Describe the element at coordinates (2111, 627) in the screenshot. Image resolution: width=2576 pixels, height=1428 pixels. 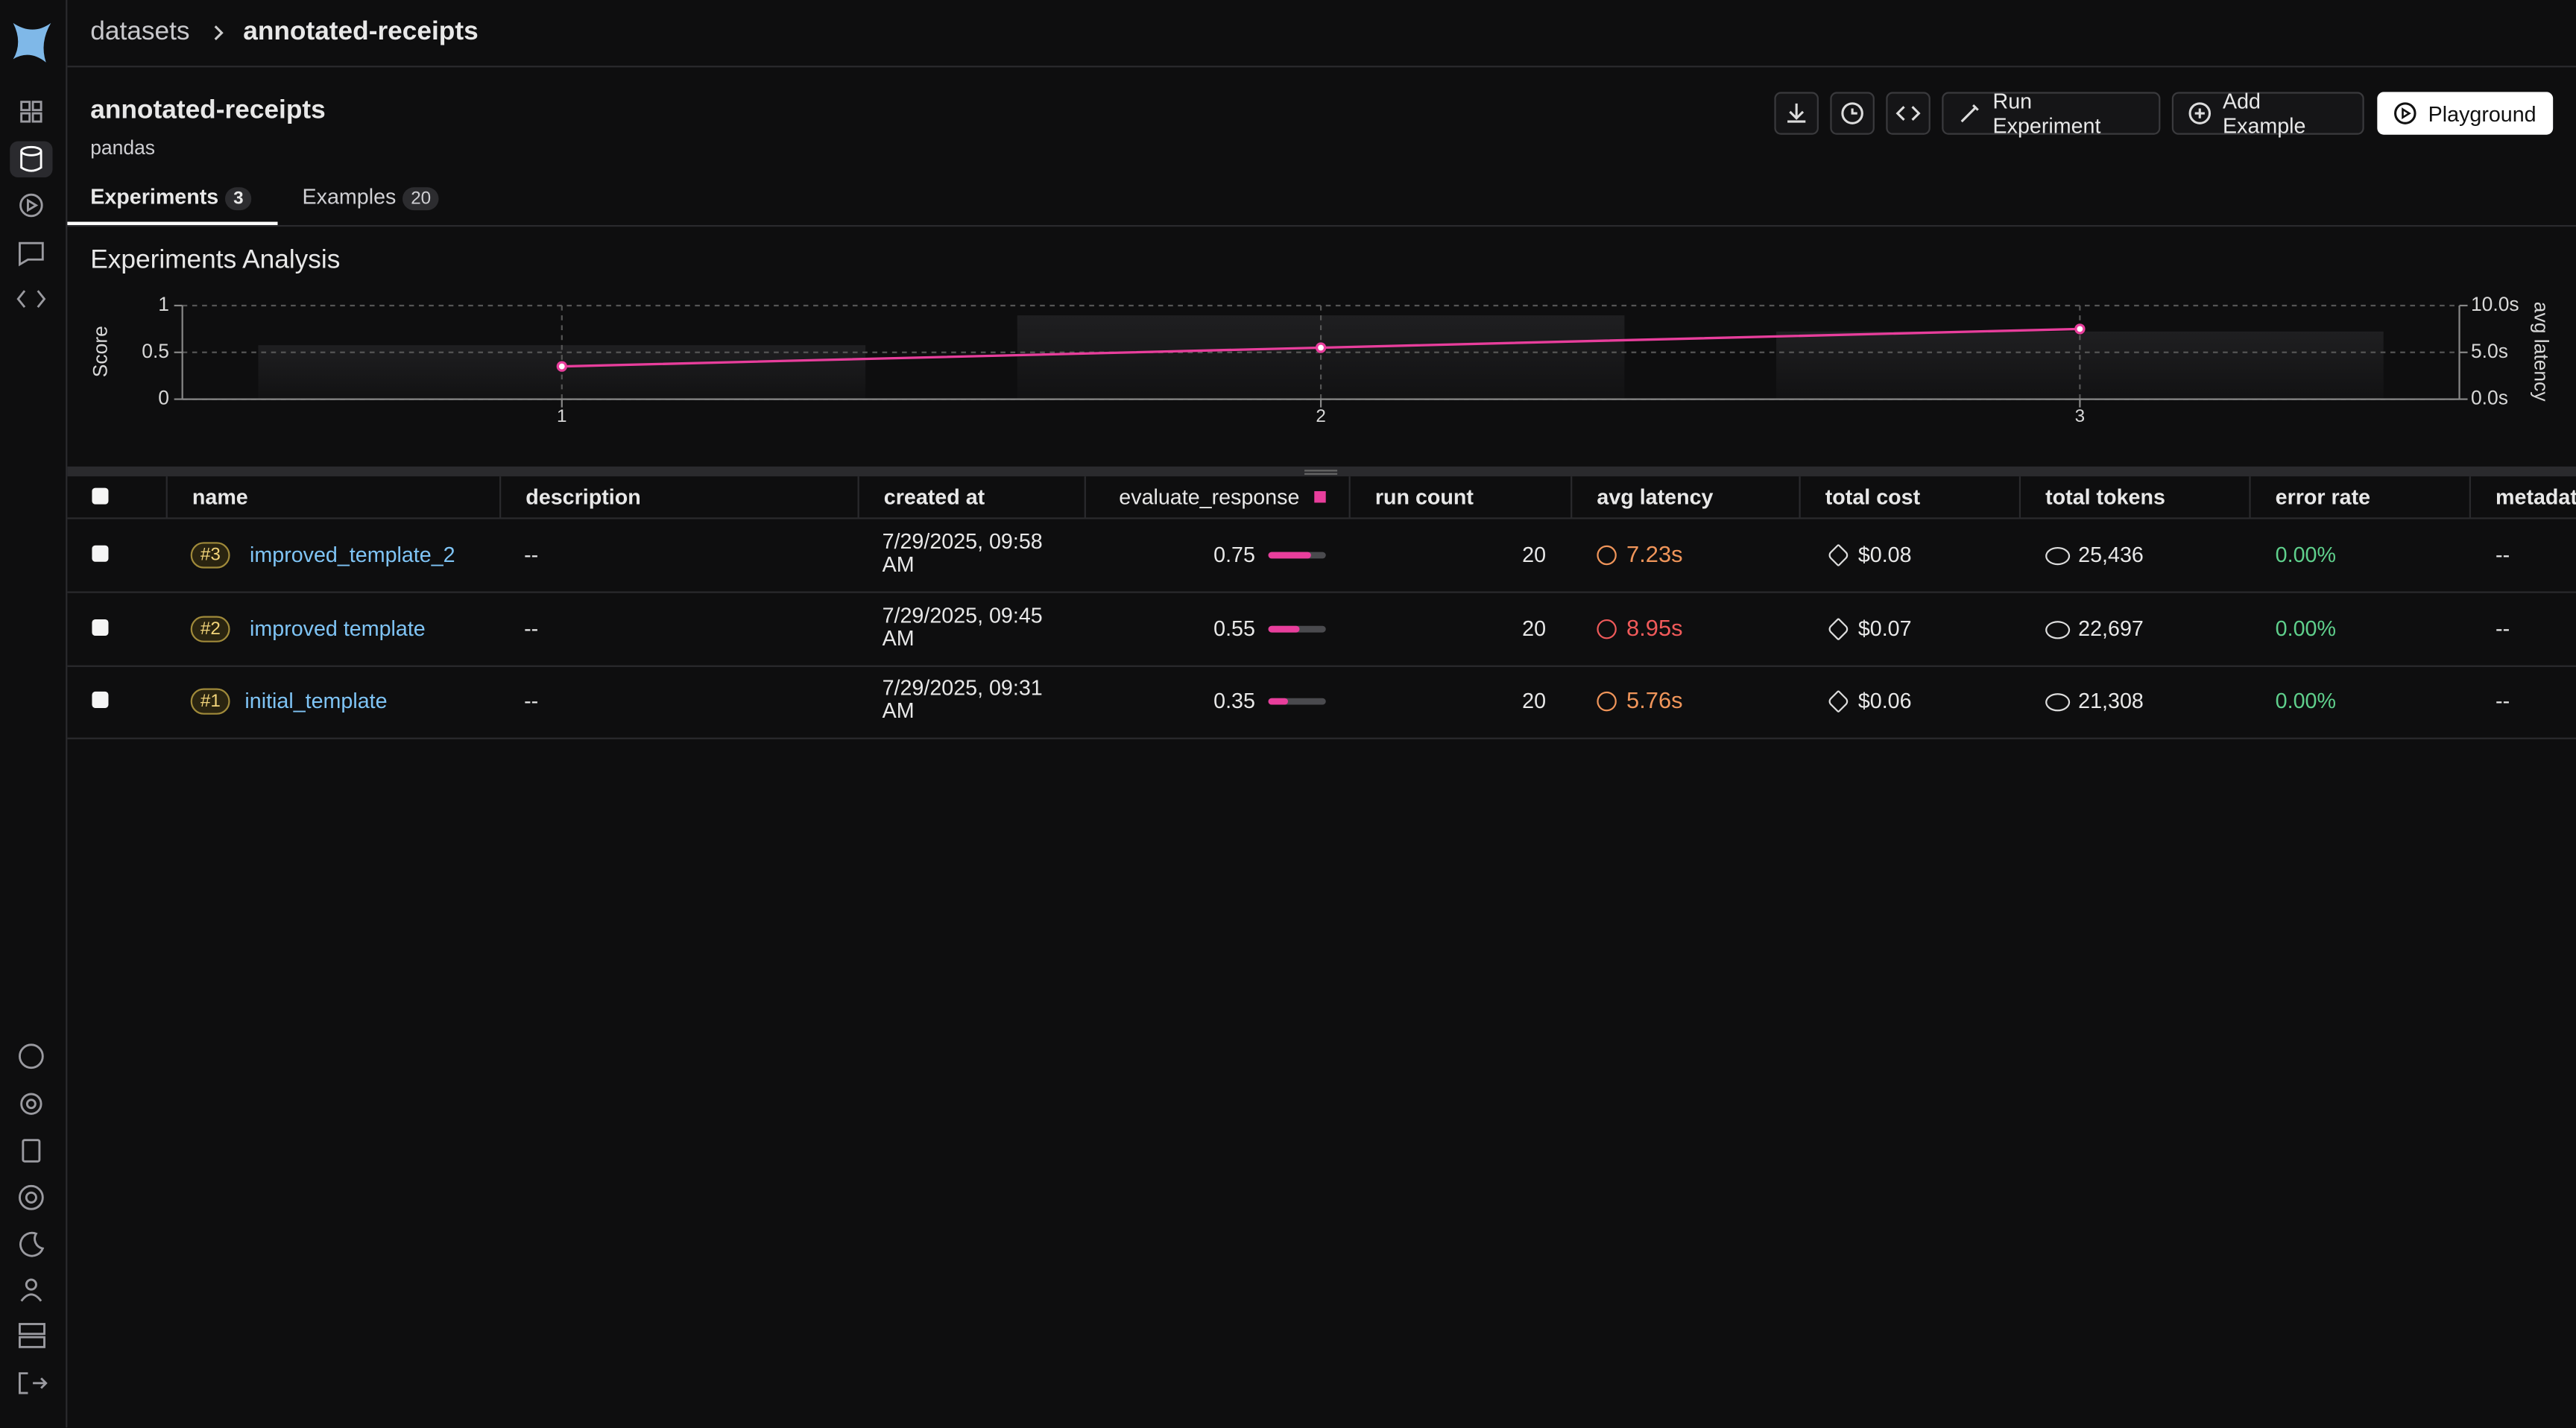
I see `total-tokens: 22,697` at that location.